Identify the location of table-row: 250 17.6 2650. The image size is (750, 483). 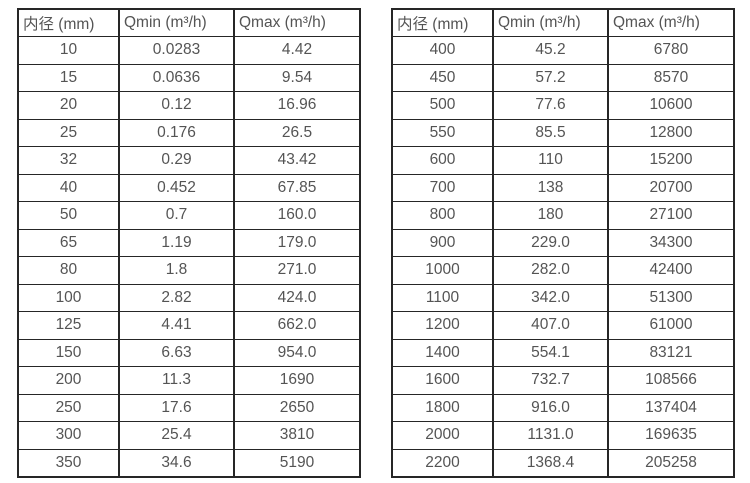
(189, 407).